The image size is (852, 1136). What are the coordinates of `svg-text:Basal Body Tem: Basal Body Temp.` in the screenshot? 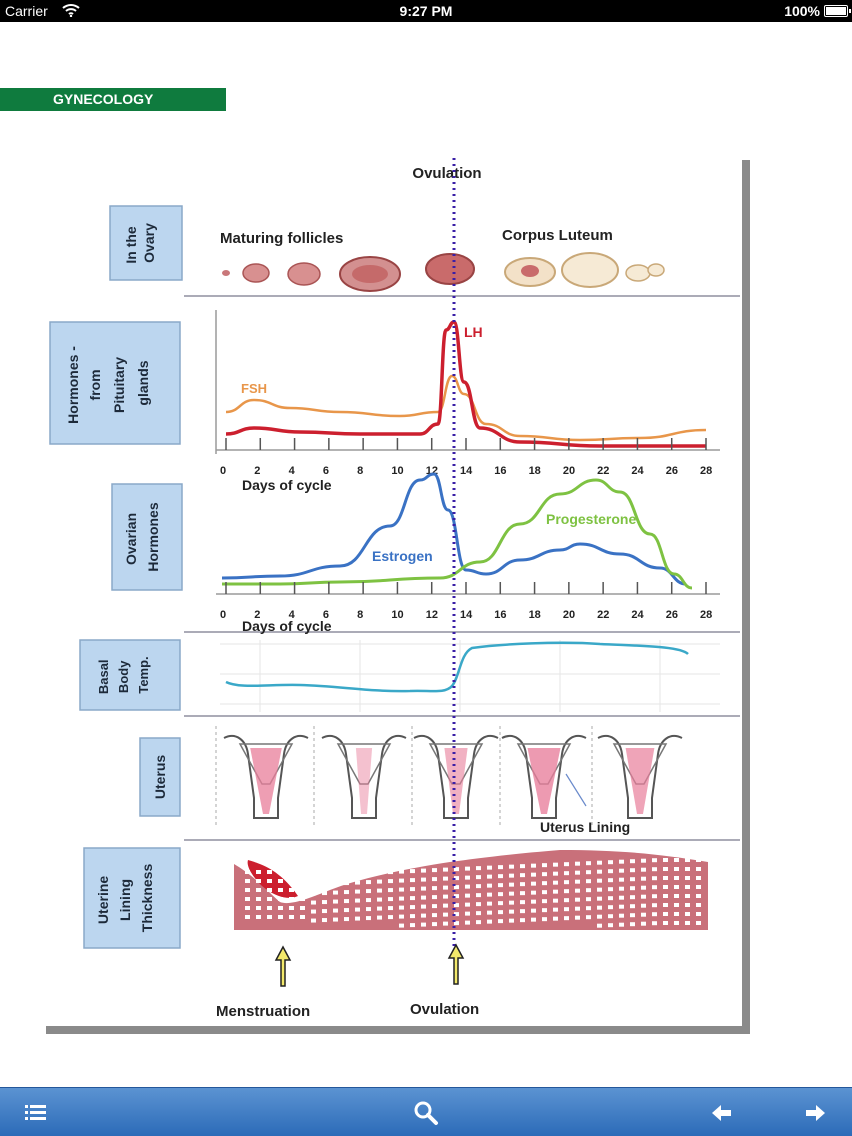 It's located at (123, 675).